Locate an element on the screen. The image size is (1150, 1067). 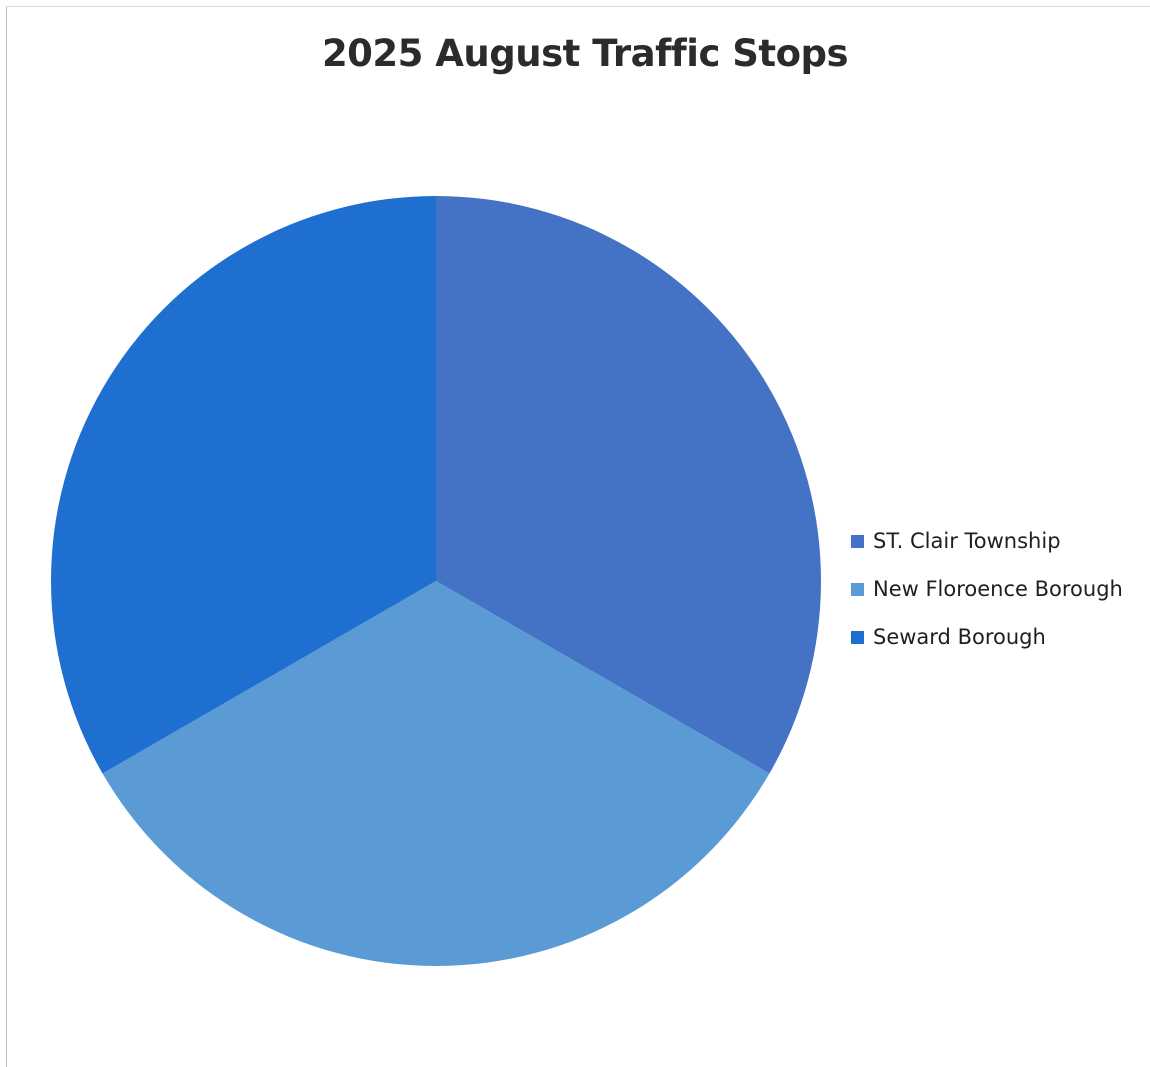
legend-item-new-floroence-borough: New Floroence Borough is located at coordinates (987, 589).